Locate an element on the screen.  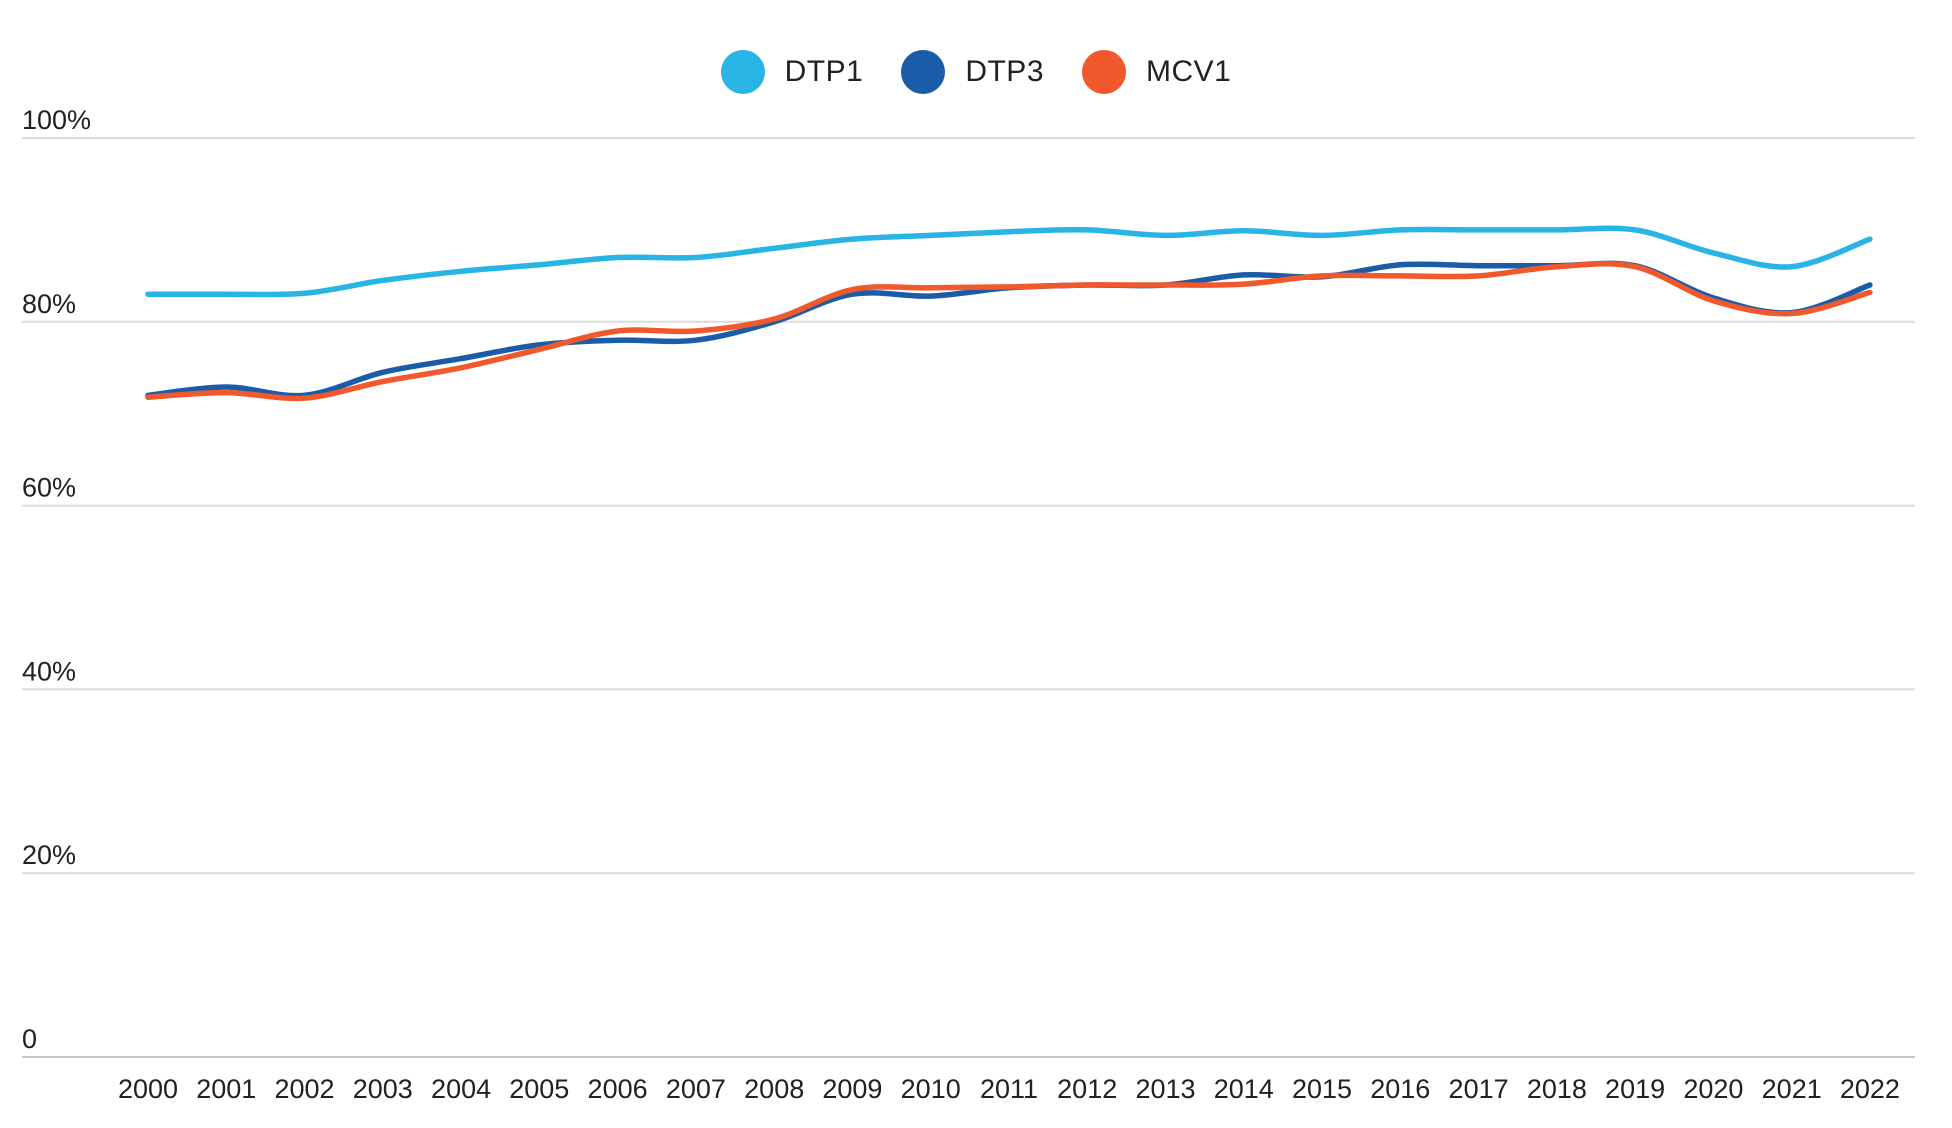
x-tick-label-2018: 2018 is located at coordinates (1557, 1089).